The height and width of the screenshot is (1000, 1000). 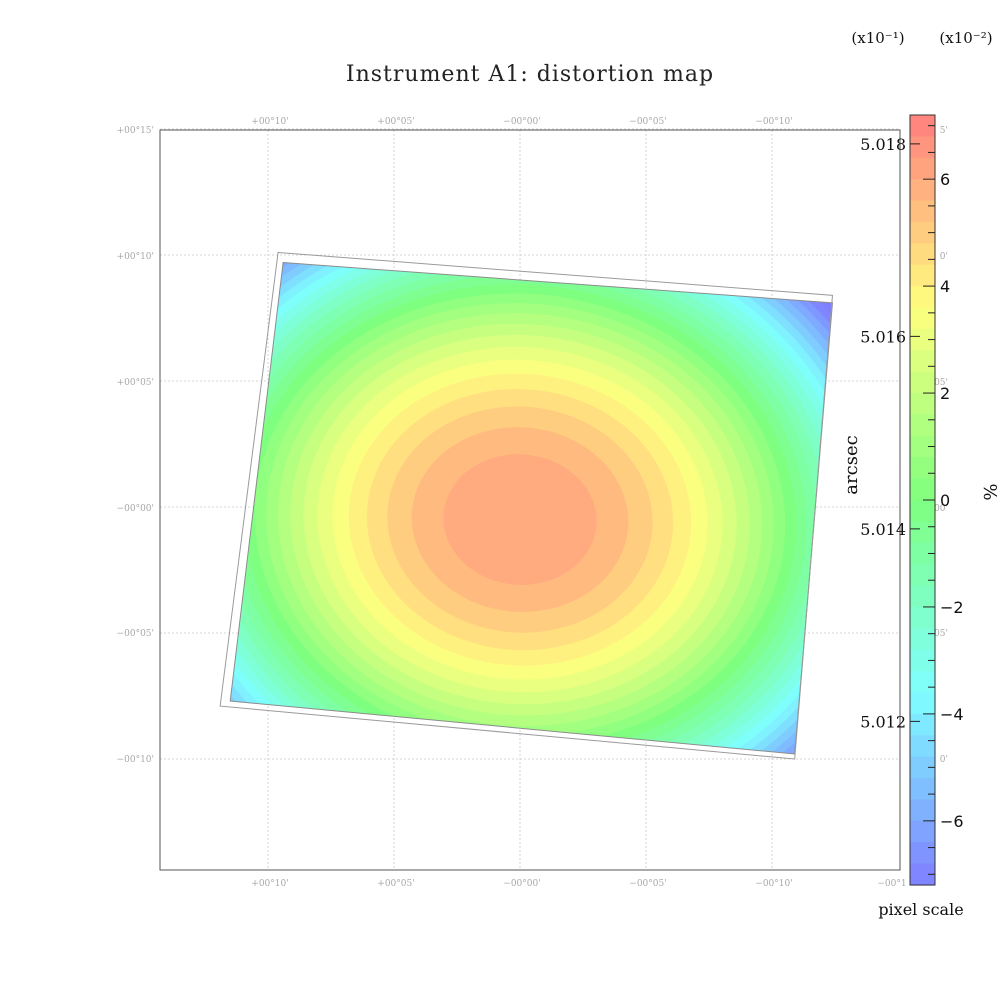 What do you see at coordinates (773, 884) in the screenshot?
I see `x-tick-label-bottom: −00°10'` at bounding box center [773, 884].